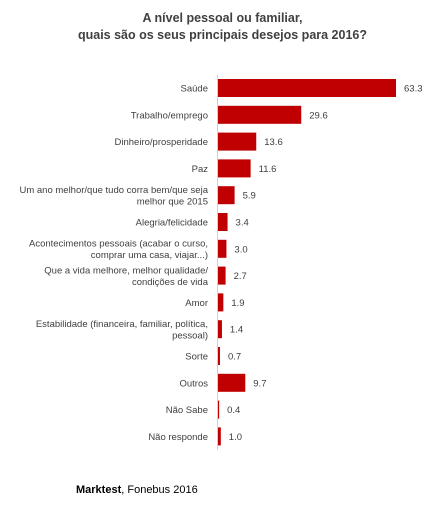 This screenshot has height=507, width=445. Describe the element at coordinates (200, 169) in the screenshot. I see `category-label: Paz` at that location.